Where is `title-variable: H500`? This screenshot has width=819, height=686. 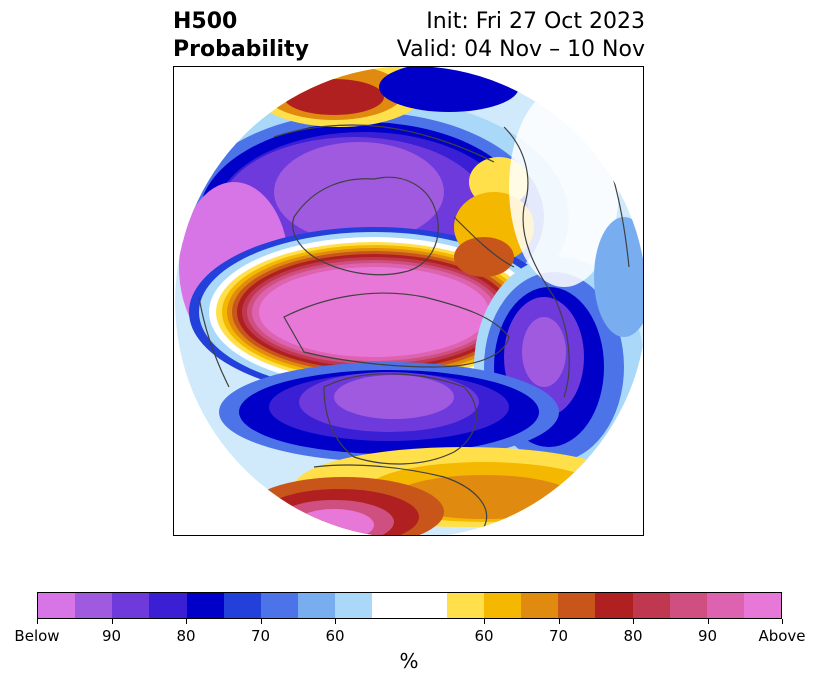 title-variable: H500 is located at coordinates (205, 21).